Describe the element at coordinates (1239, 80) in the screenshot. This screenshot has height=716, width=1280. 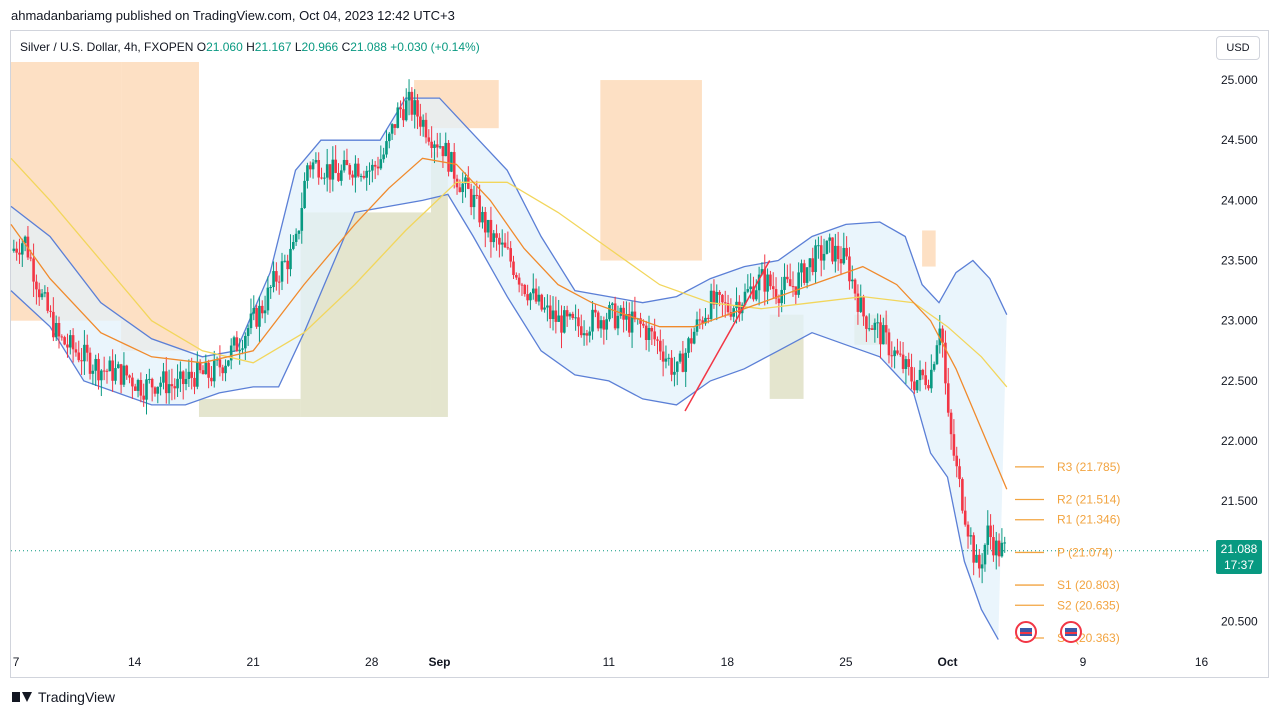
I see `y-tick-label: 25.000` at that location.